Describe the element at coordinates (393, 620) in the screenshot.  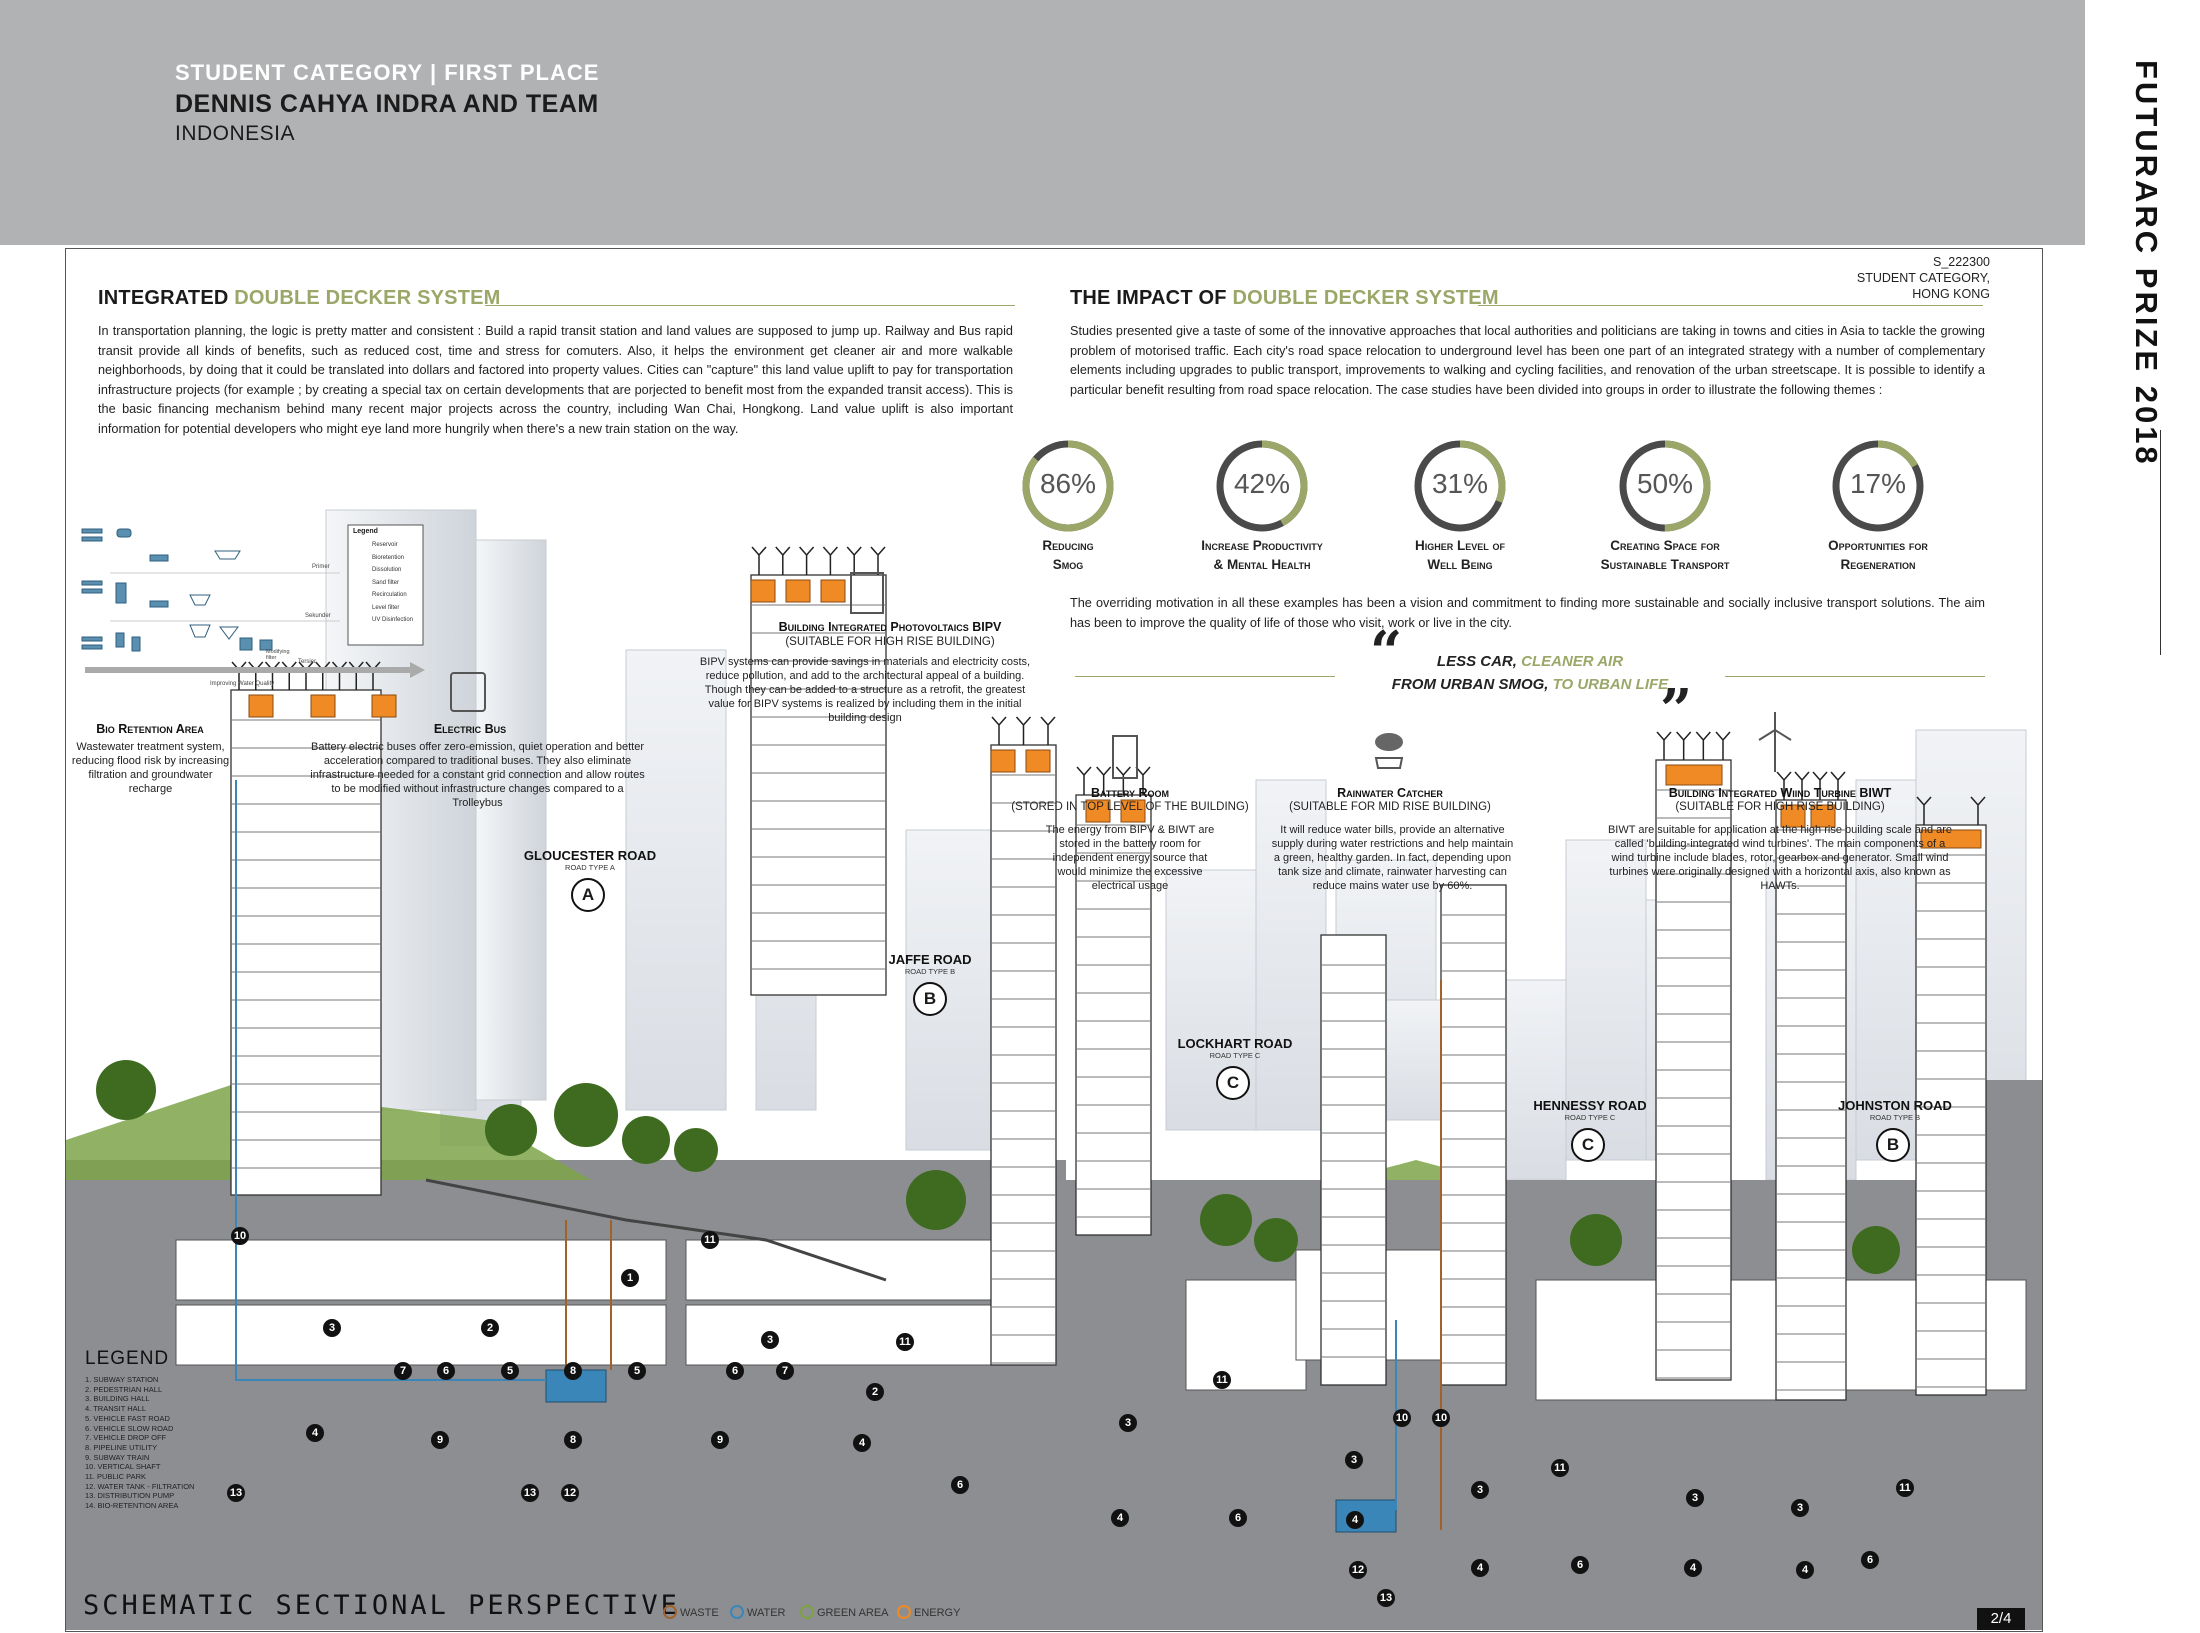
I see `water-legend-item: UV Disinfection` at that location.